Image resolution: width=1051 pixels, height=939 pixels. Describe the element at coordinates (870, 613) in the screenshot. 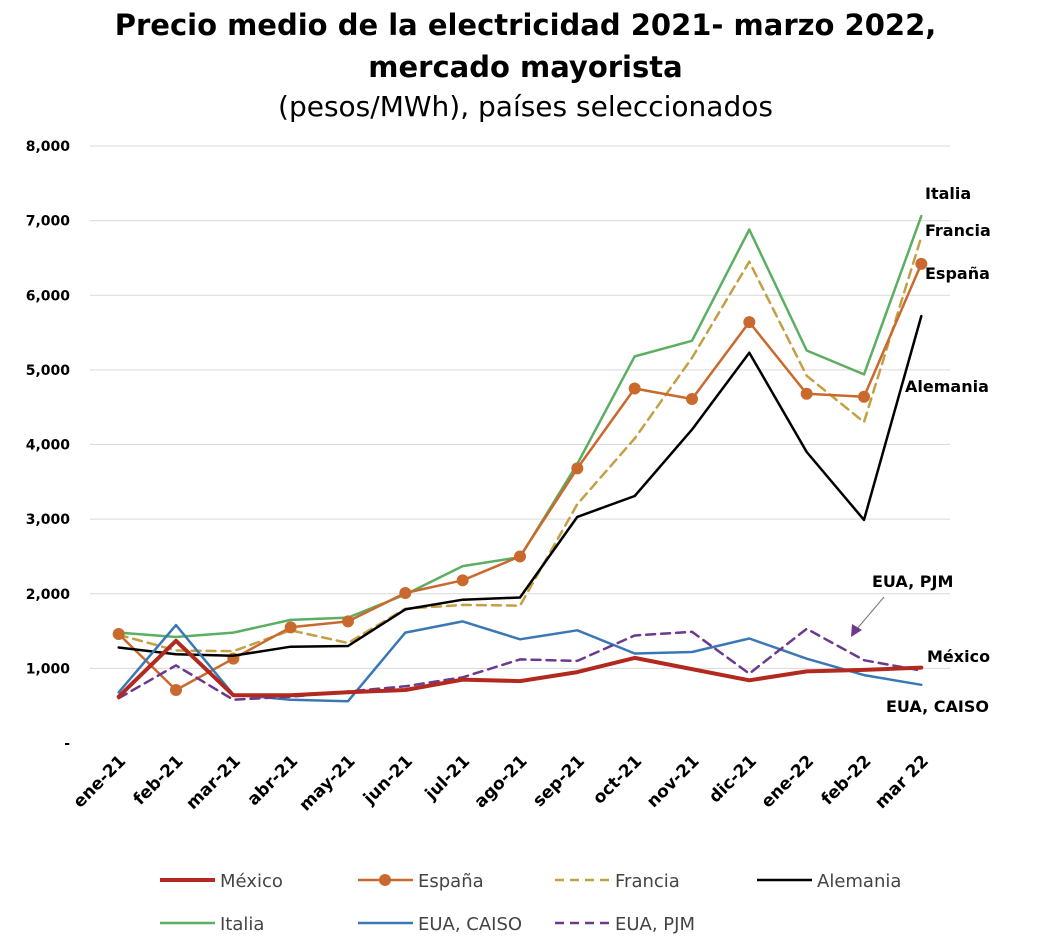

I see `pjm-arrow-line` at that location.